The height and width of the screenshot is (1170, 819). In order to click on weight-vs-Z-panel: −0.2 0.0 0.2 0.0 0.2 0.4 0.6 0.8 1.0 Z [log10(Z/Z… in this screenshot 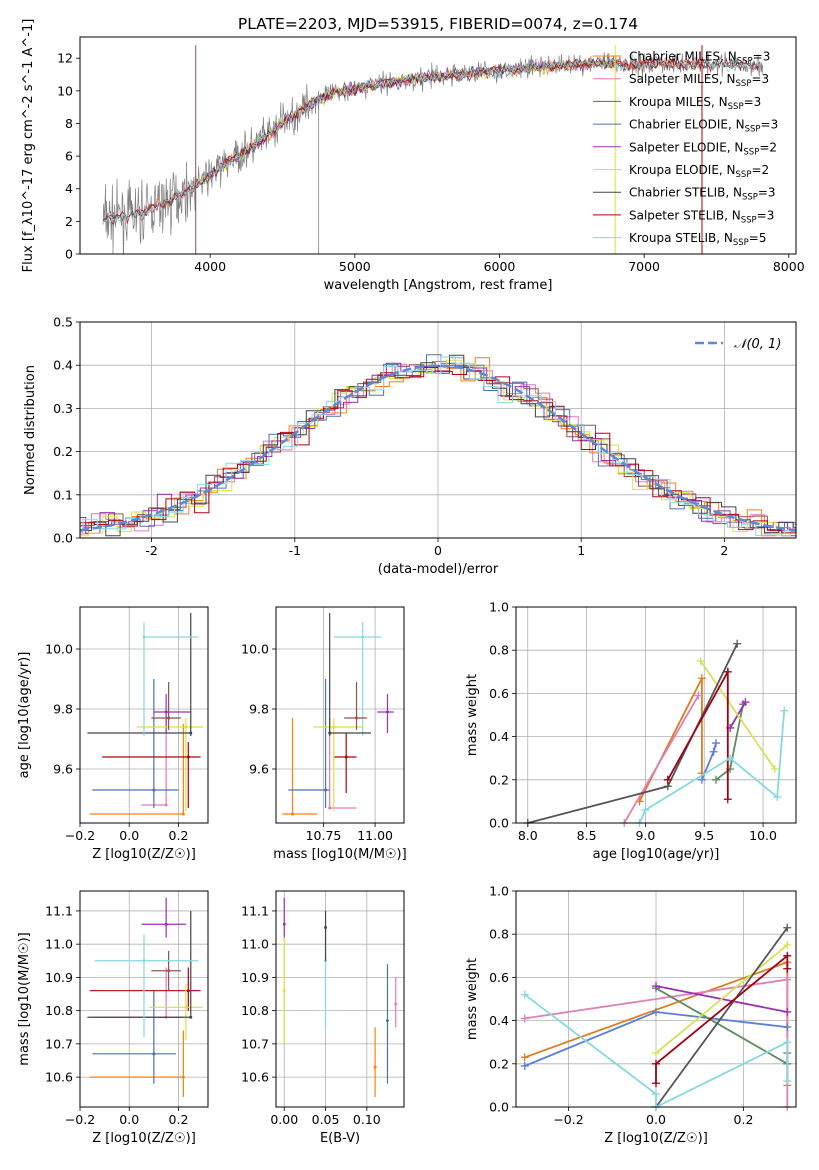, I will do `click(631, 1015)`.